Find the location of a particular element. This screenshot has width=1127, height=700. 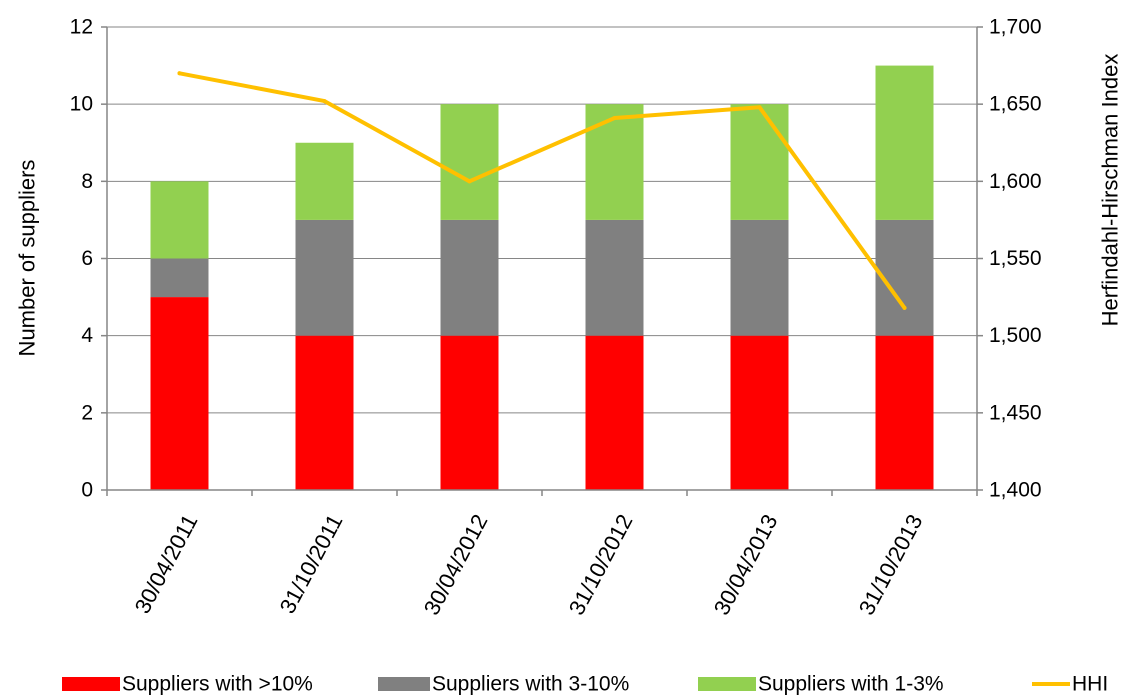

left-tick-label: 8 is located at coordinates (87, 181).